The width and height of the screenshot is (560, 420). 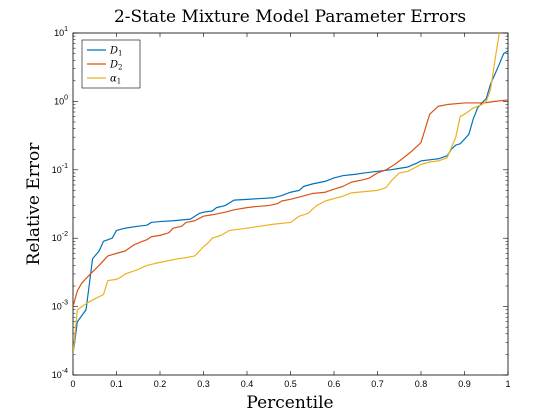 I want to click on x-tick-label: 0.5, so click(x=290, y=384).